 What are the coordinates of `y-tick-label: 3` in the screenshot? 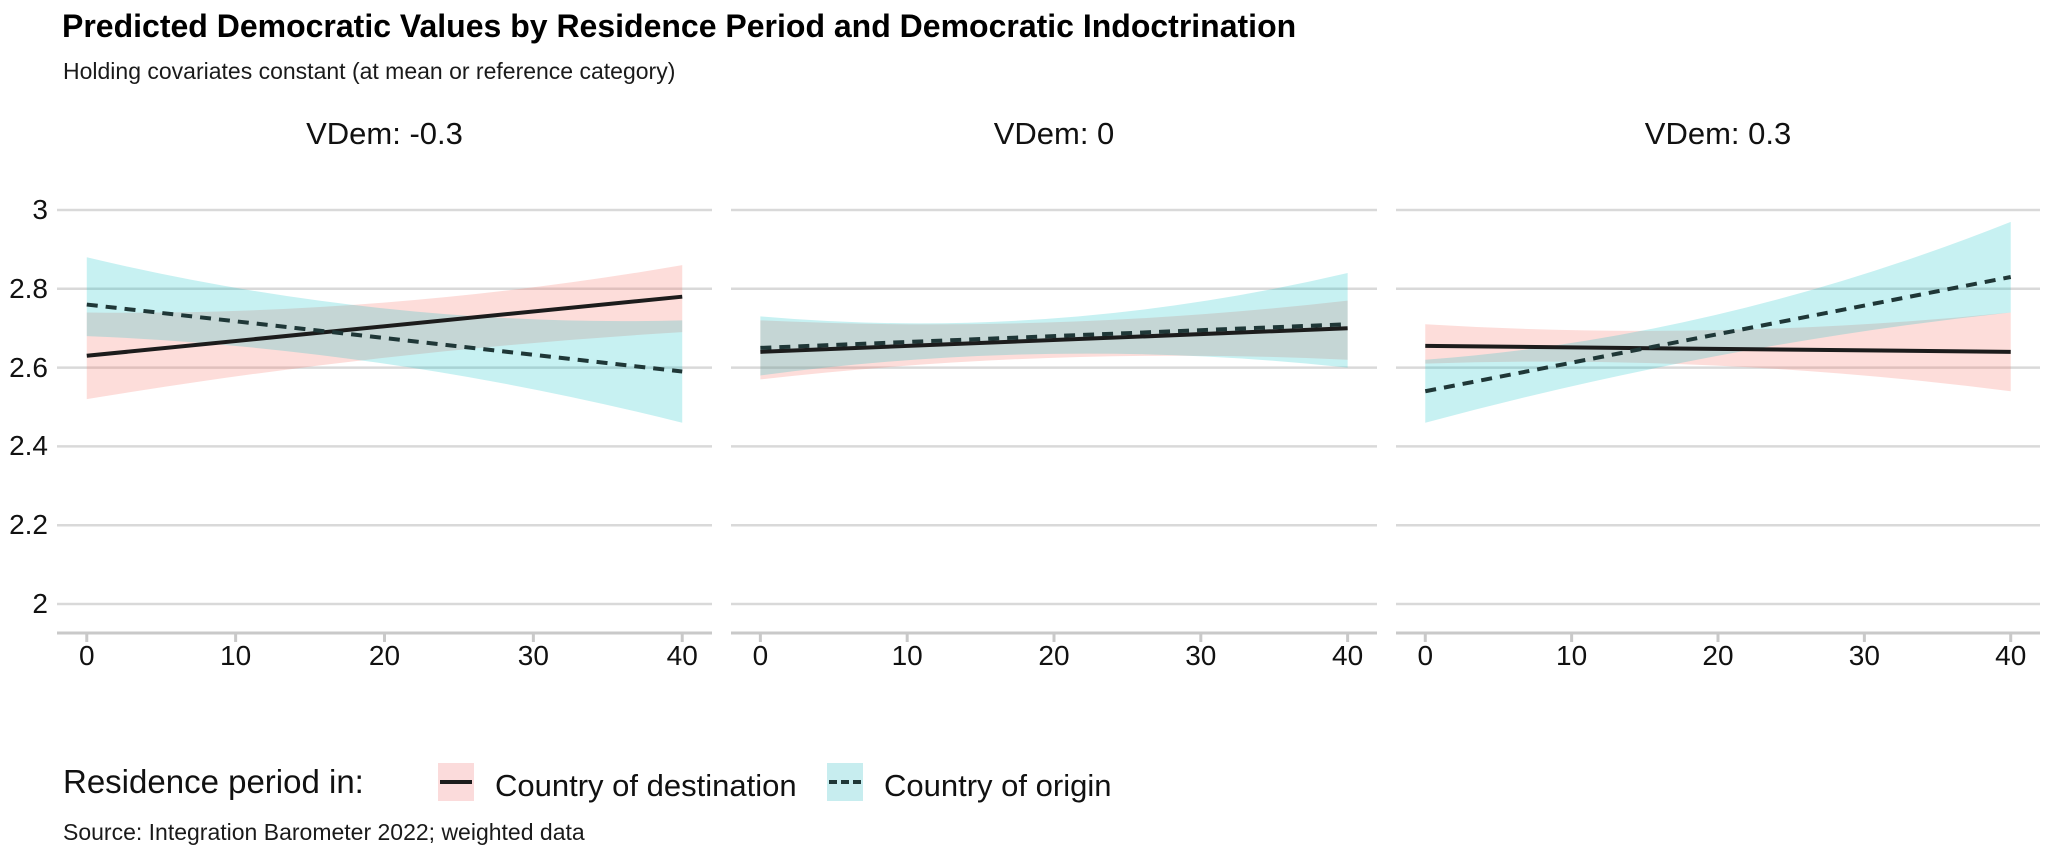 It's located at (40, 209).